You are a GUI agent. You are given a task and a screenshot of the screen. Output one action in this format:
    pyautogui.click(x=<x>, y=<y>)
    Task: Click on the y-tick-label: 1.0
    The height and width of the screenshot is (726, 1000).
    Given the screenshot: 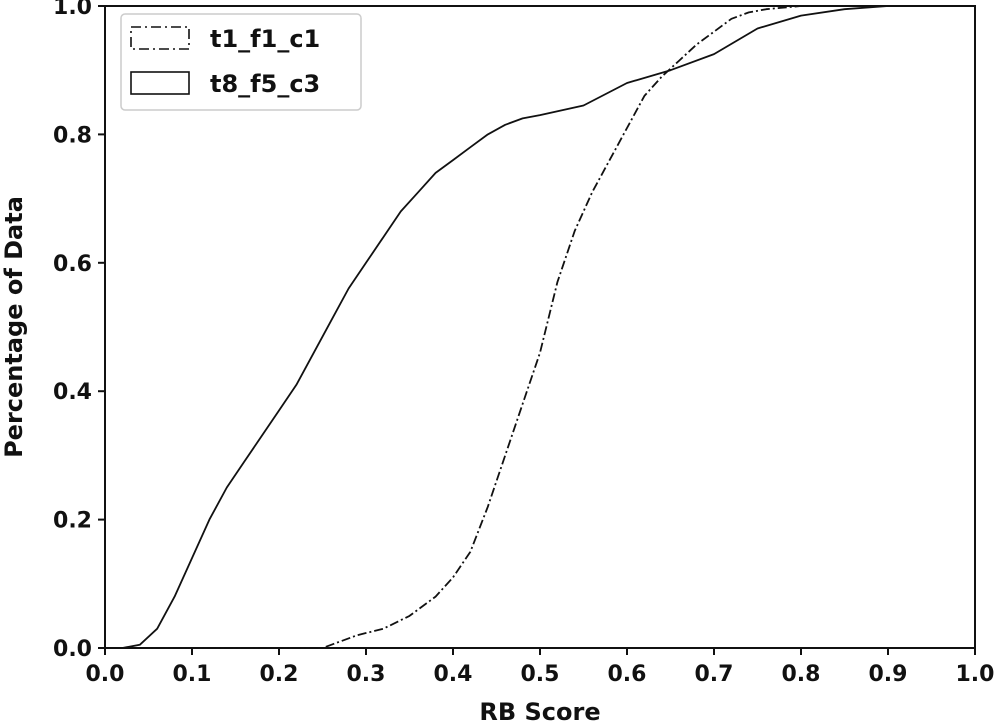 What is the action you would take?
    pyautogui.click(x=72, y=10)
    